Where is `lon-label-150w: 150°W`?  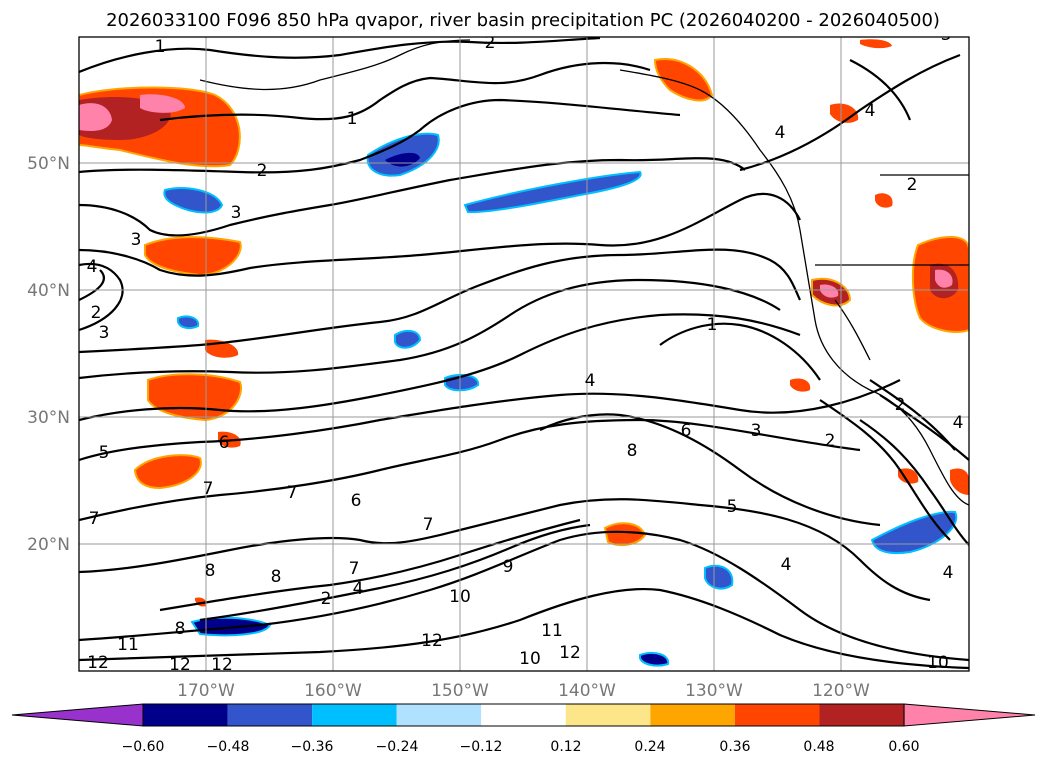 lon-label-150w: 150°W is located at coordinates (460, 691).